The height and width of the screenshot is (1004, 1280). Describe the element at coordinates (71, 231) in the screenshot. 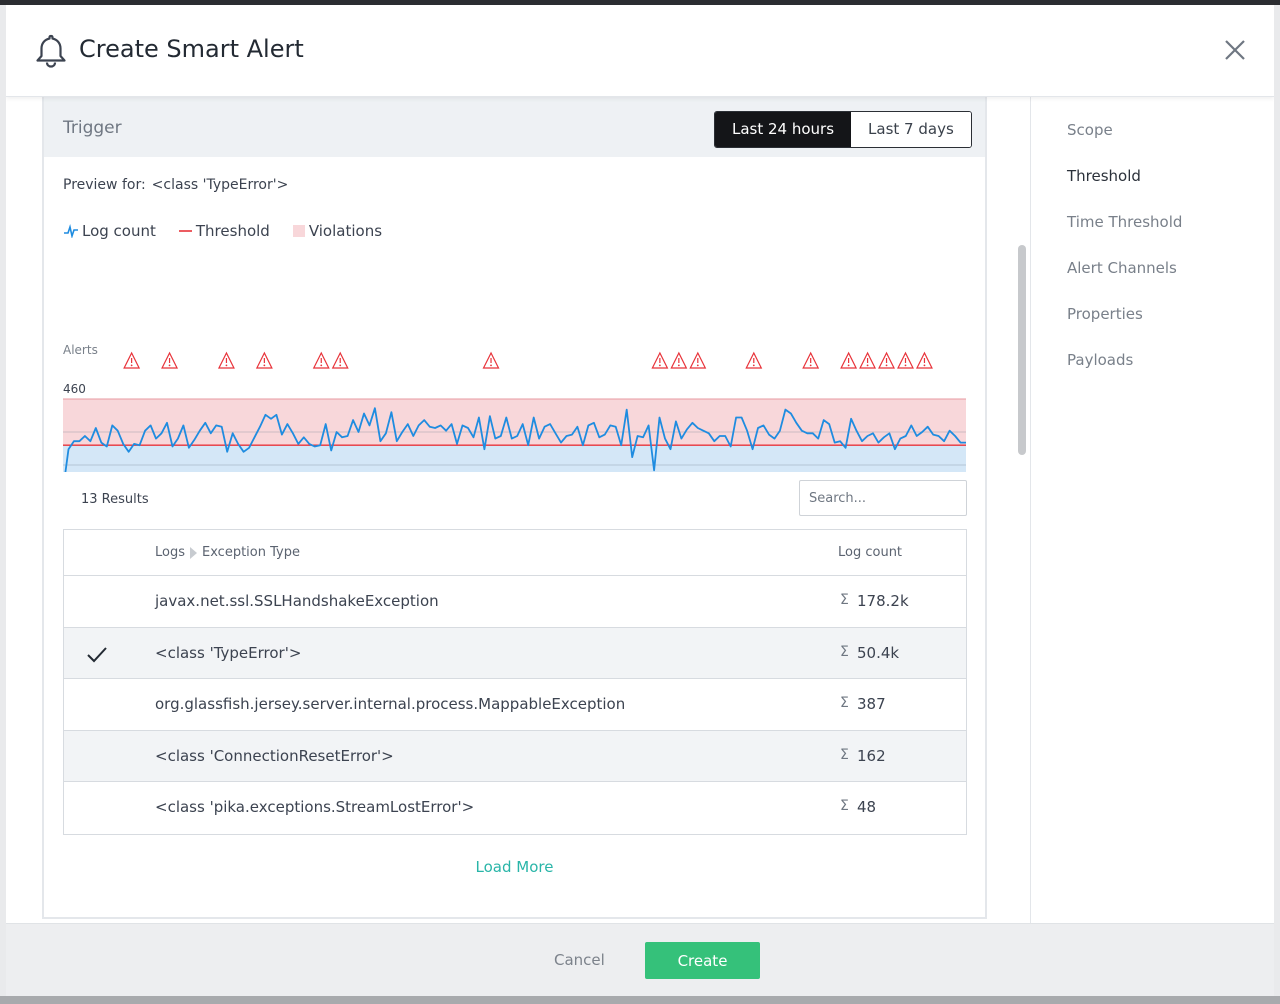

I see `log-count-line-icon` at that location.